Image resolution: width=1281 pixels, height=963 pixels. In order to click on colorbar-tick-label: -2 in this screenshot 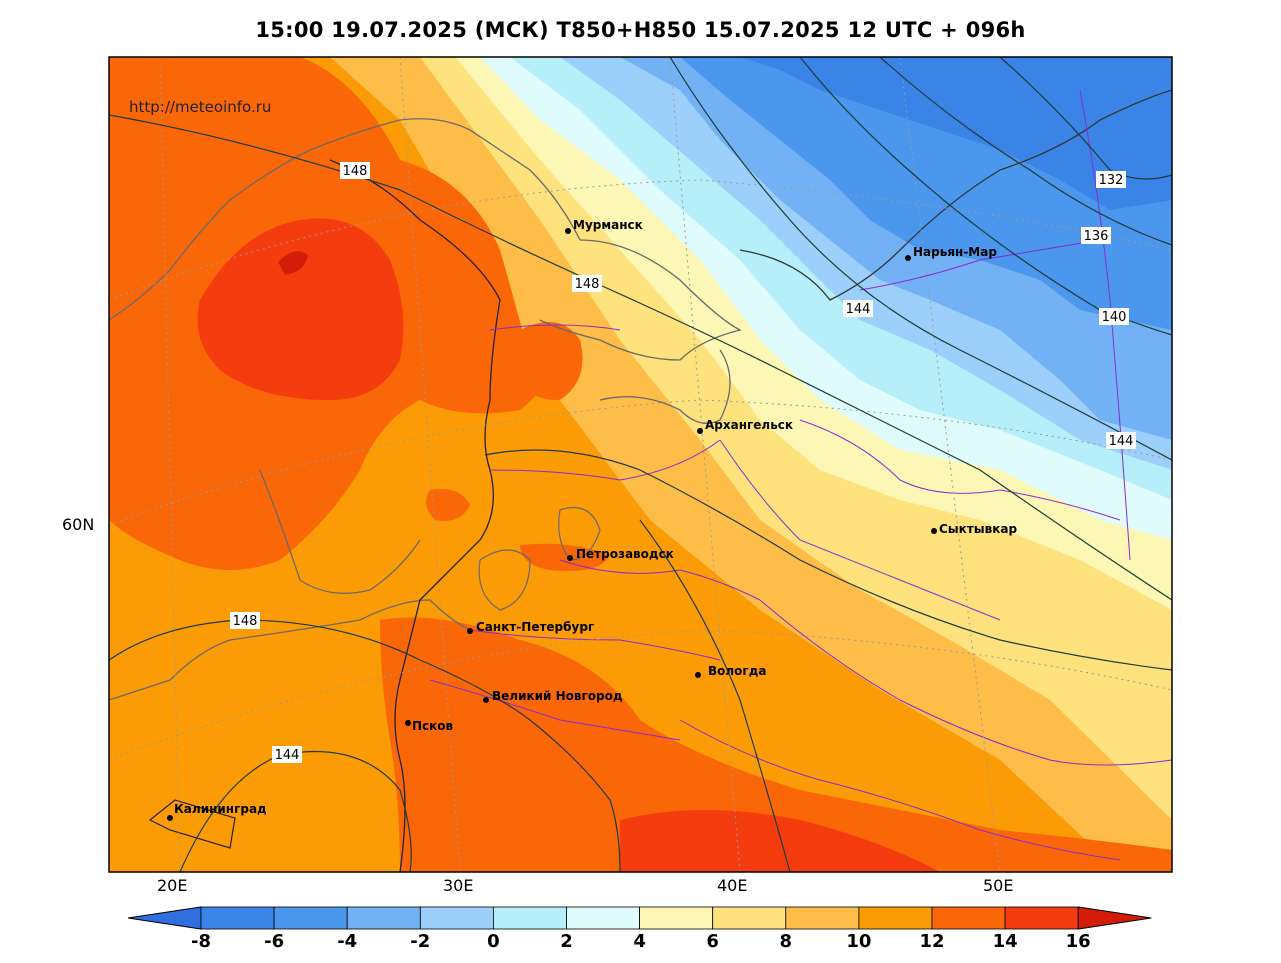, I will do `click(420, 941)`.